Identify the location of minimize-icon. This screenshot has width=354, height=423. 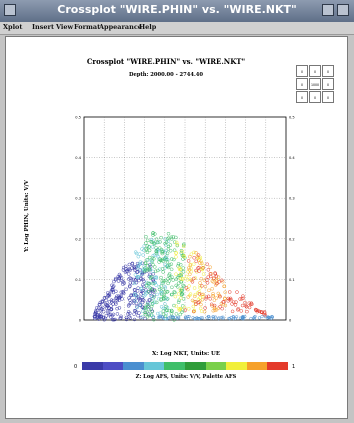
(328, 10).